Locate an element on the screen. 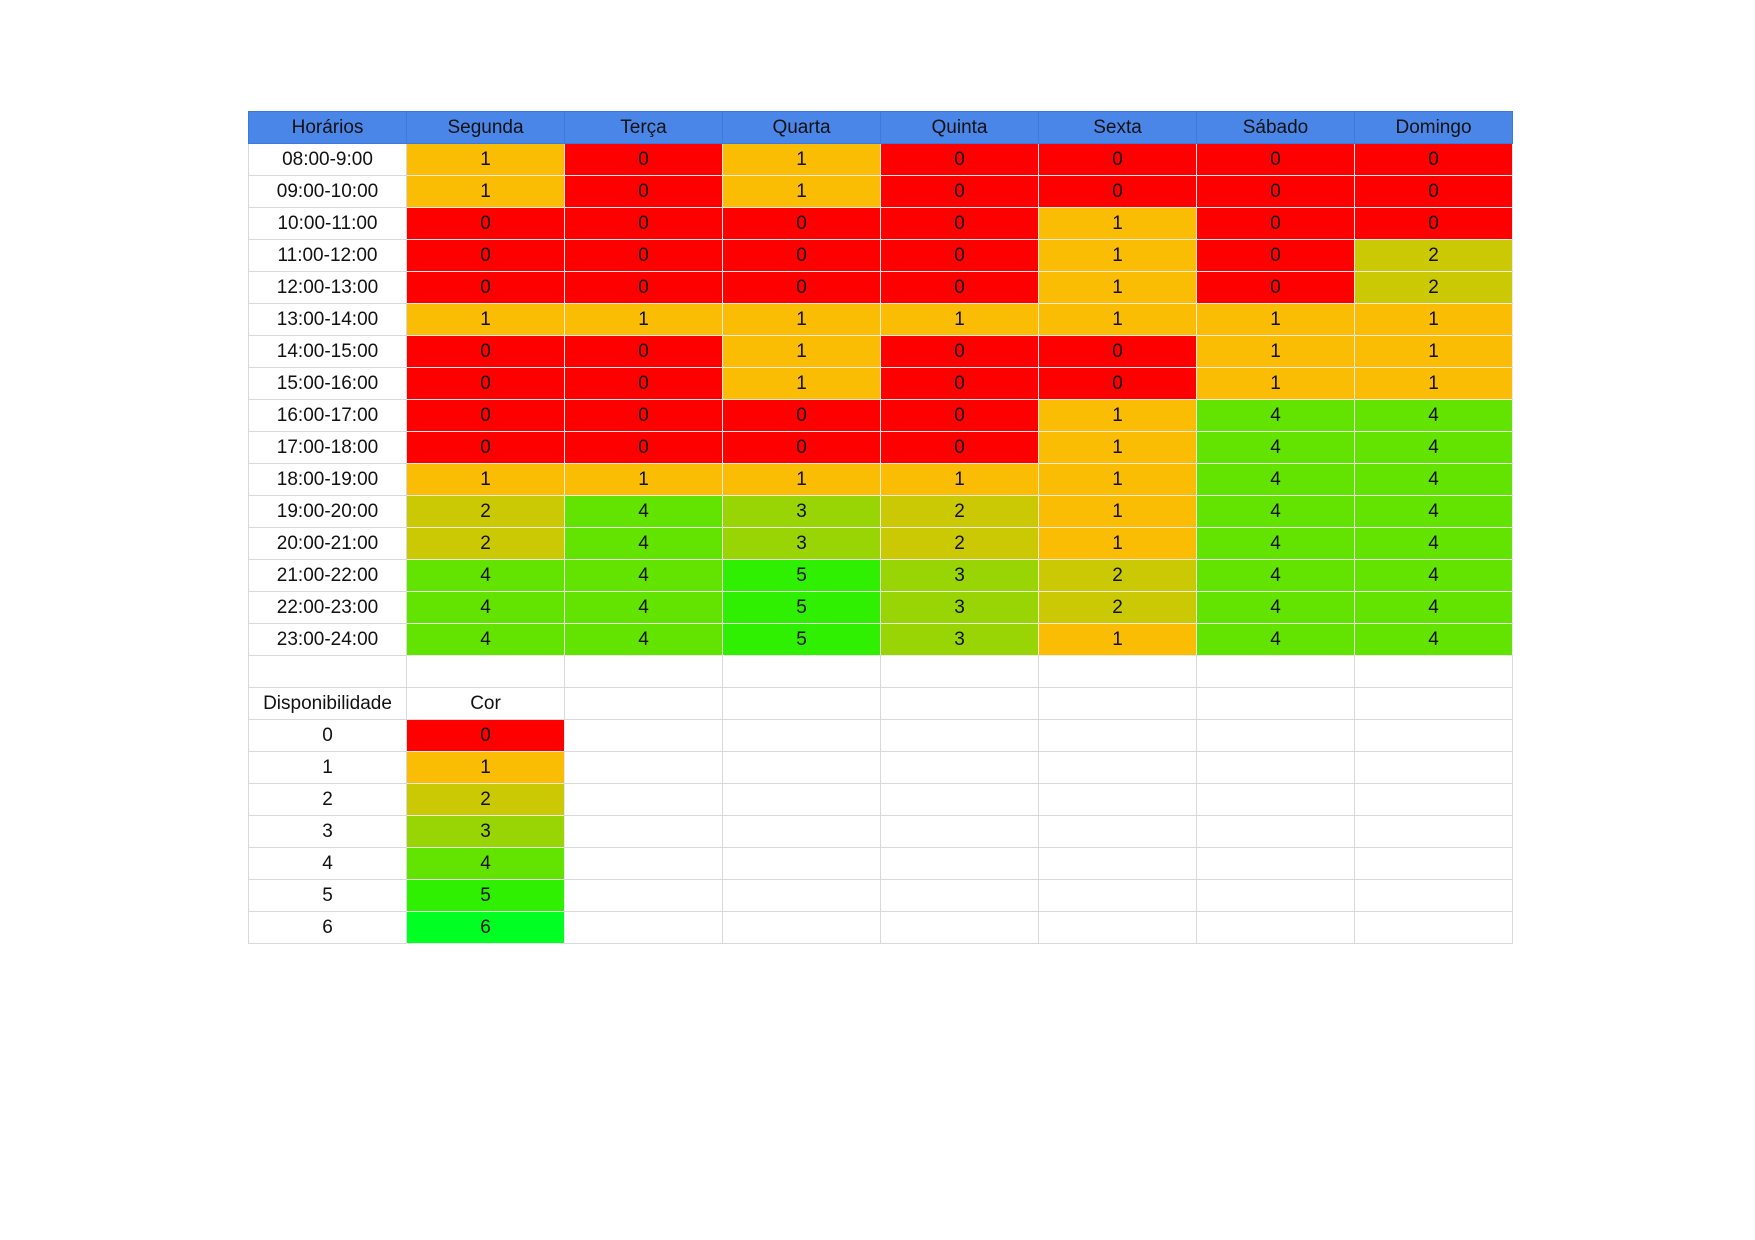 Image resolution: width=1755 pixels, height=1240 pixels. time-cell: 10:00-11:00 is located at coordinates (327, 223).